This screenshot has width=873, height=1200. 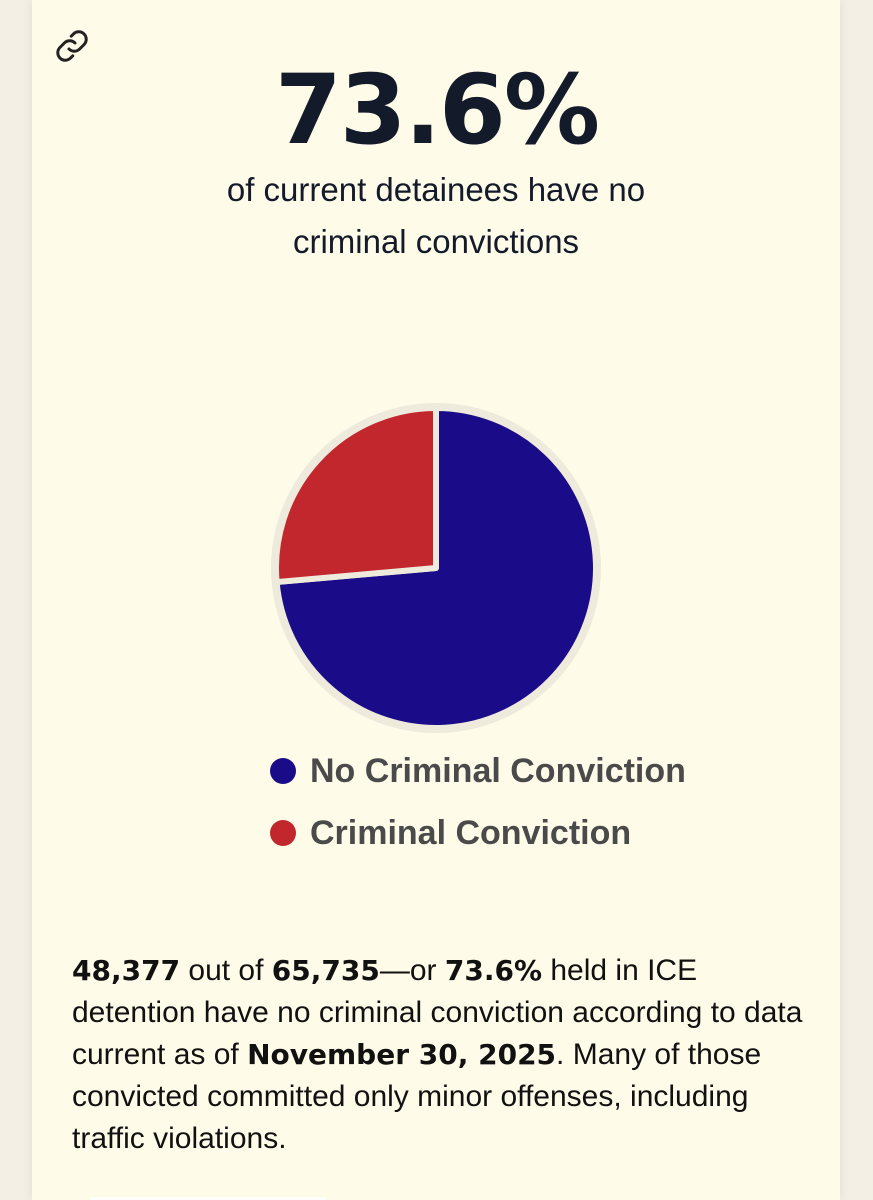 I want to click on pie-chart, so click(x=436, y=568).